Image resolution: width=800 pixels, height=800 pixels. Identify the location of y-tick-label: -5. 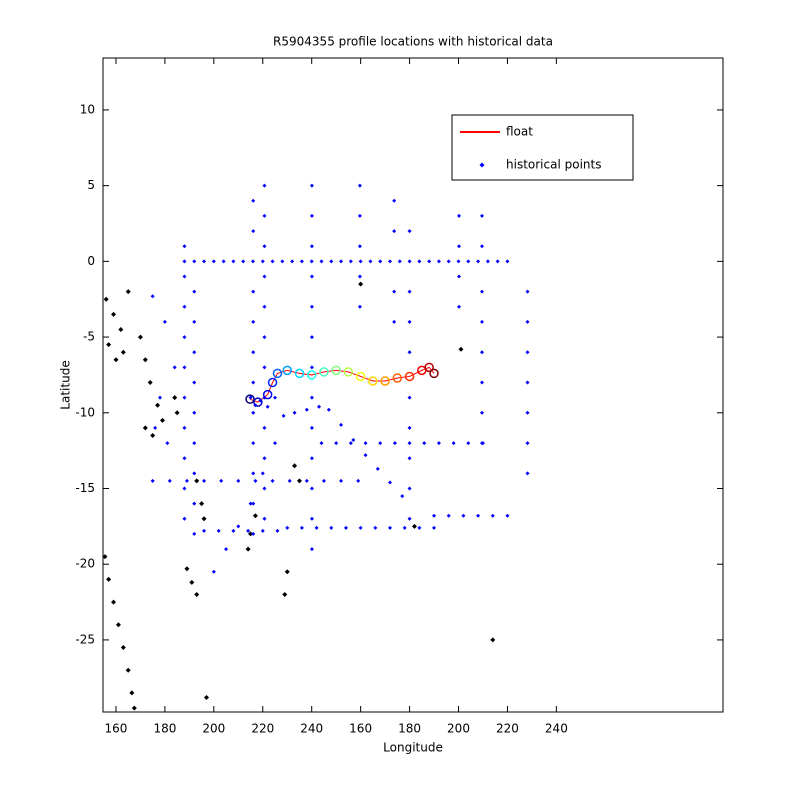
(89, 337).